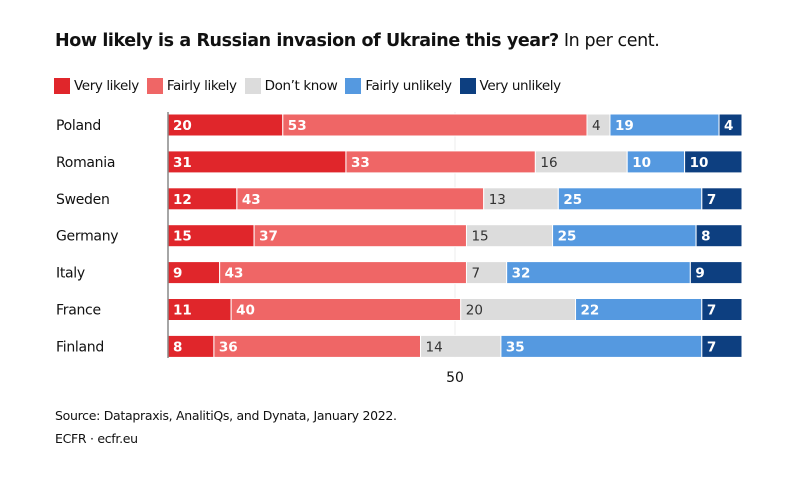  What do you see at coordinates (78, 126) in the screenshot?
I see `category-label: Poland` at bounding box center [78, 126].